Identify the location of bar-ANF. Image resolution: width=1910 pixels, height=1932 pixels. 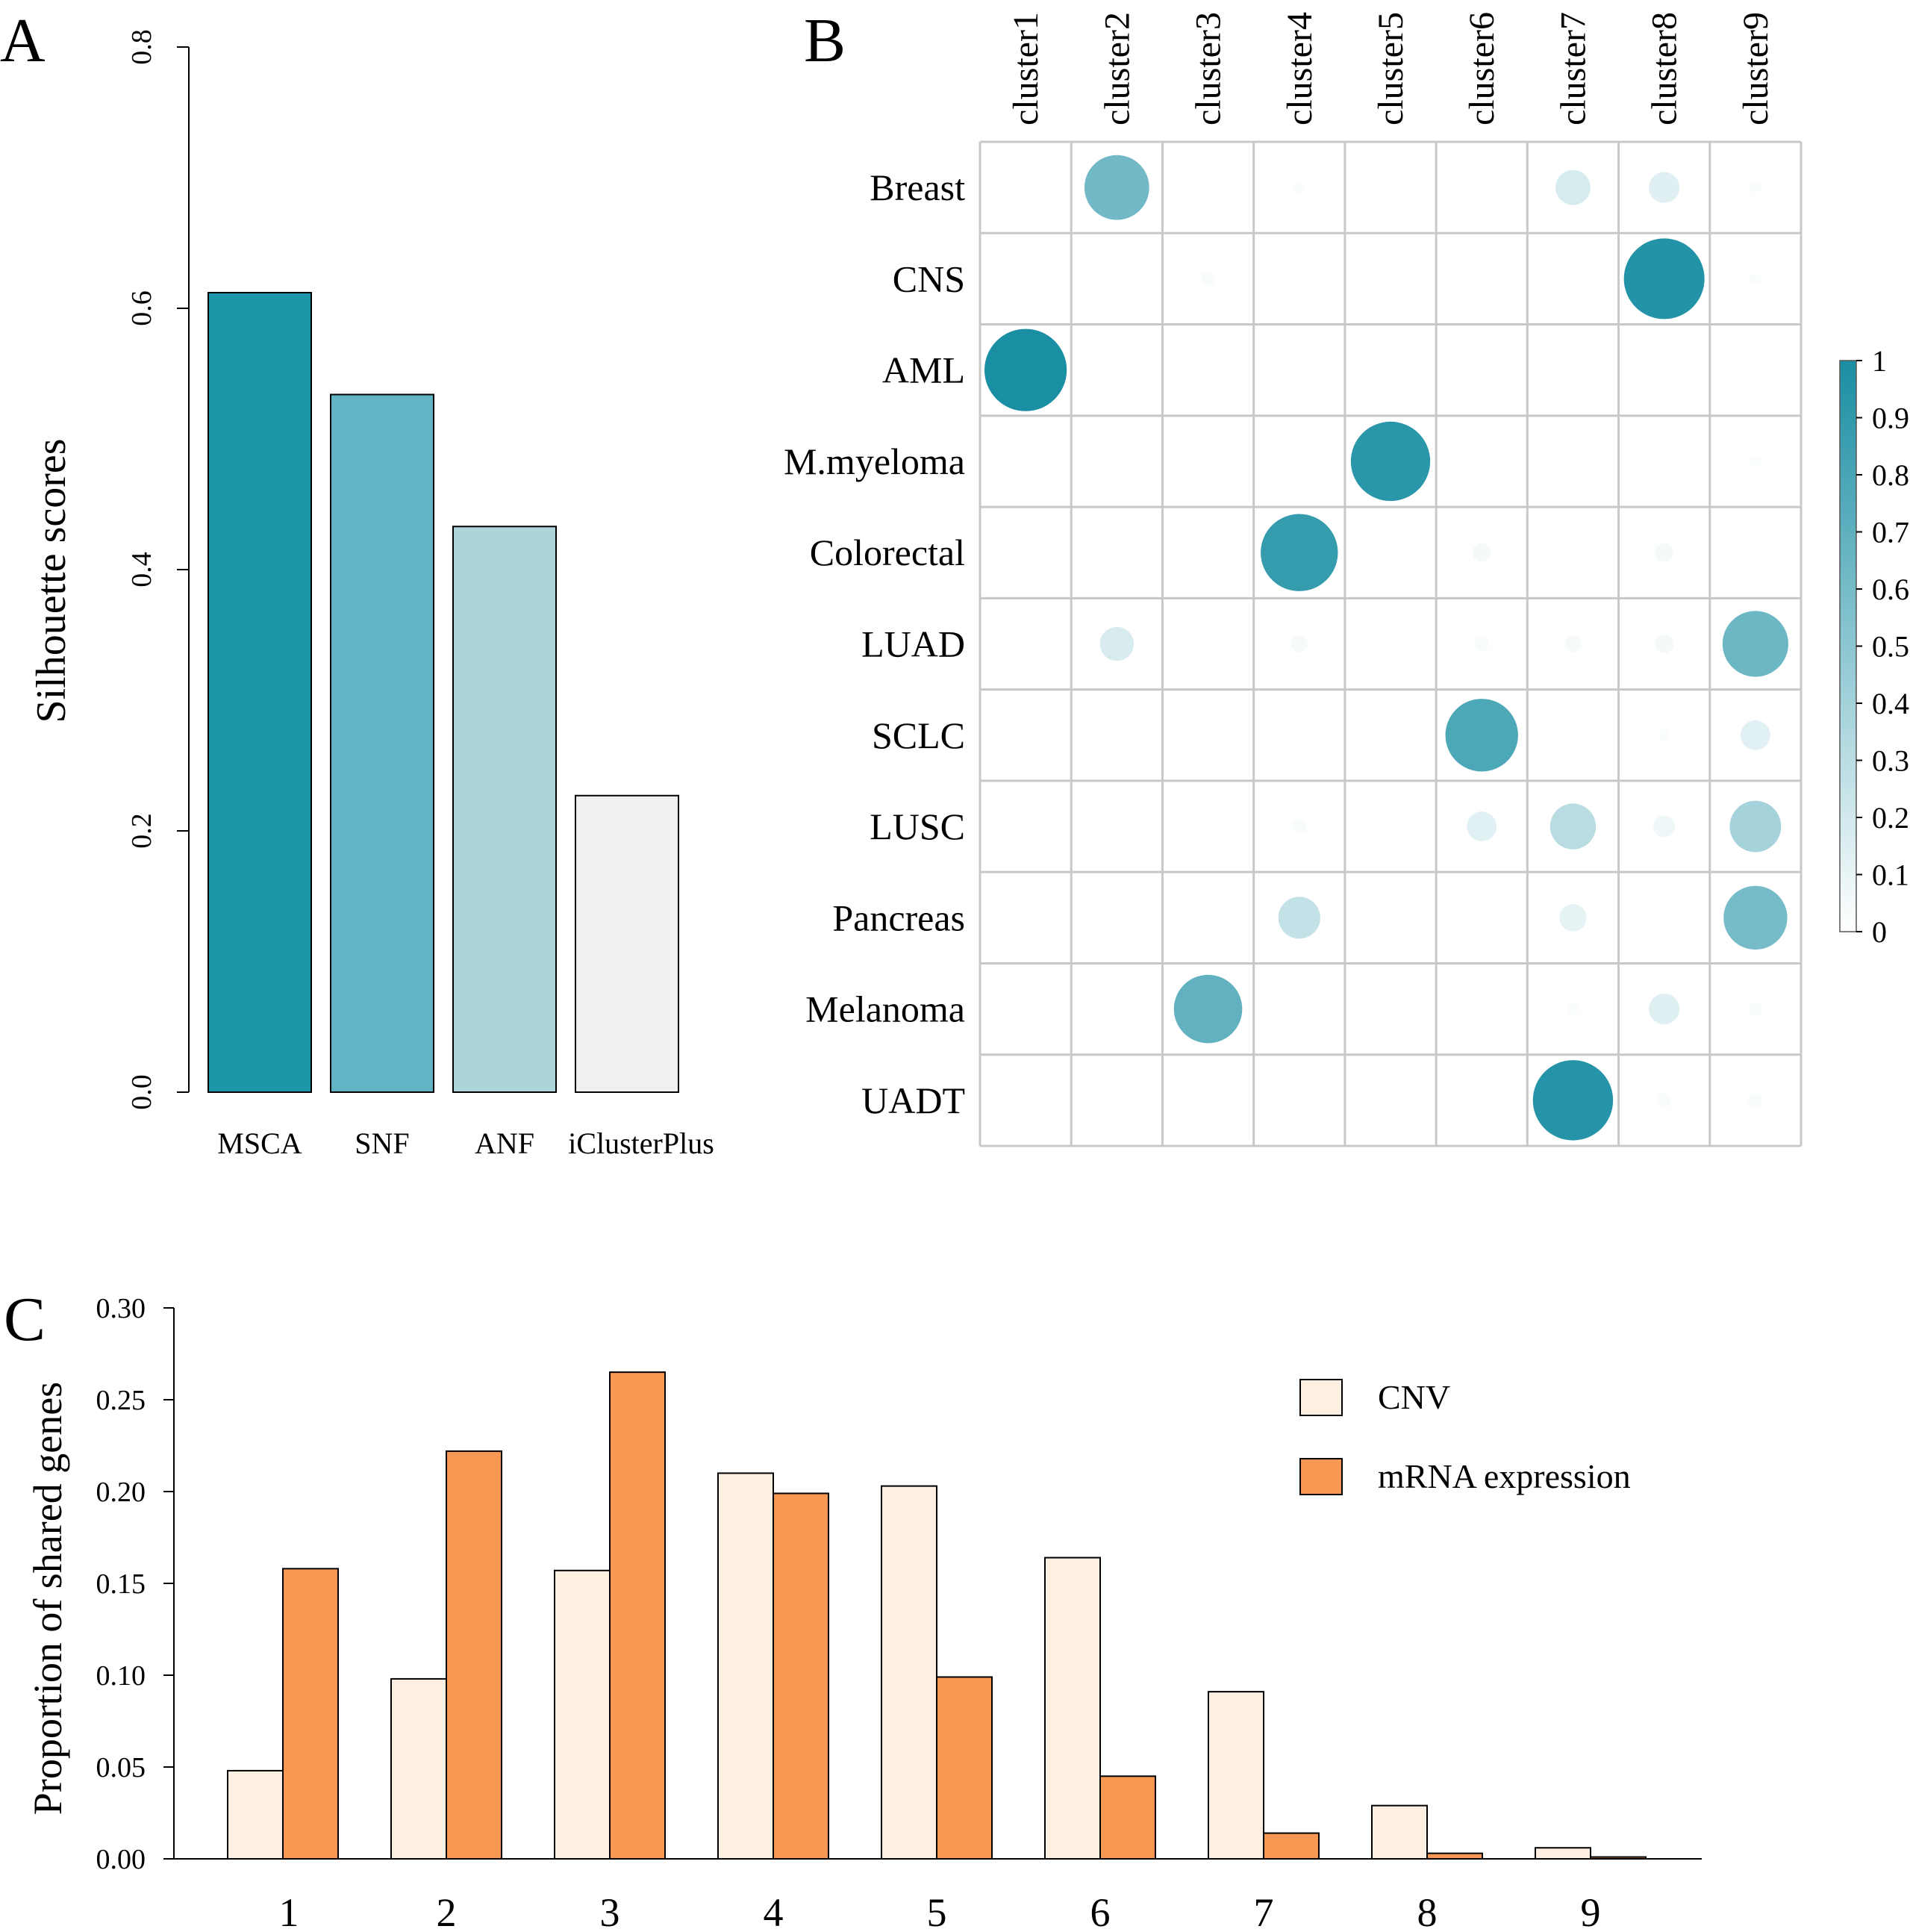
(504, 810).